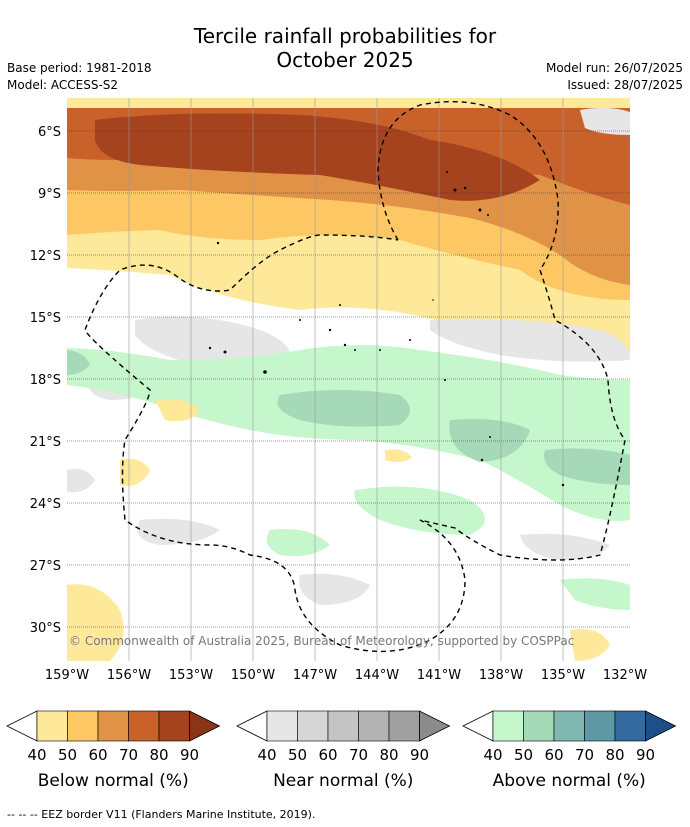 This screenshot has width=690, height=827. I want to click on lat-label: 30°S, so click(45, 628).